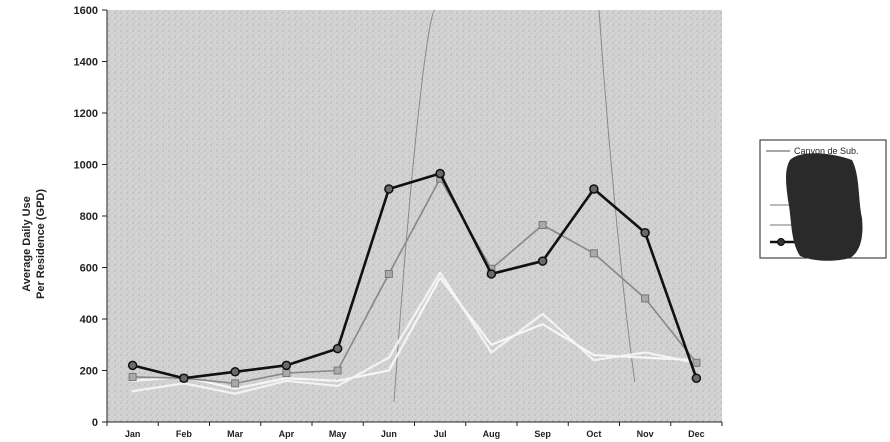 The image size is (890, 442). Describe the element at coordinates (41, 244) in the screenshot. I see `y-axis-title-line2: Per Residence (GPD)` at that location.